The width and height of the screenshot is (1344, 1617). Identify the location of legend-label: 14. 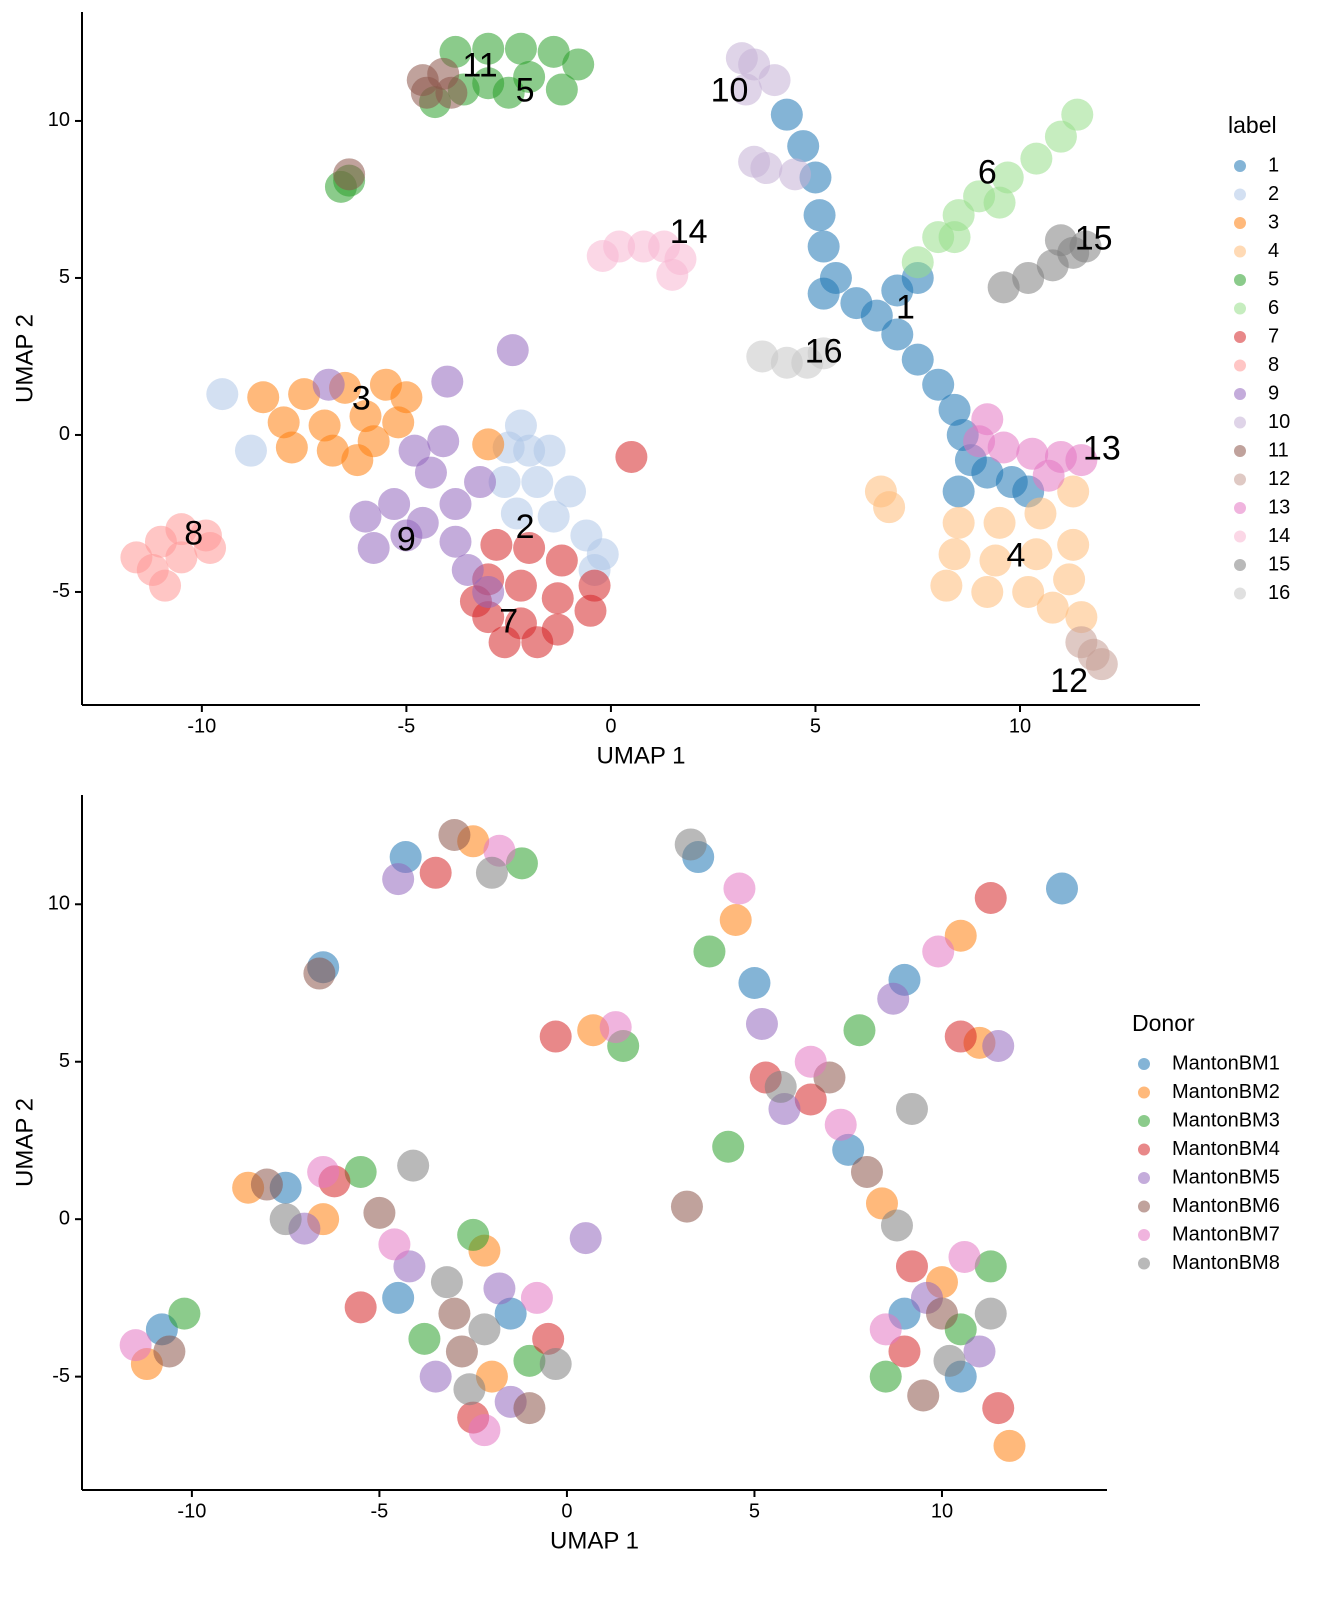
(1279, 536).